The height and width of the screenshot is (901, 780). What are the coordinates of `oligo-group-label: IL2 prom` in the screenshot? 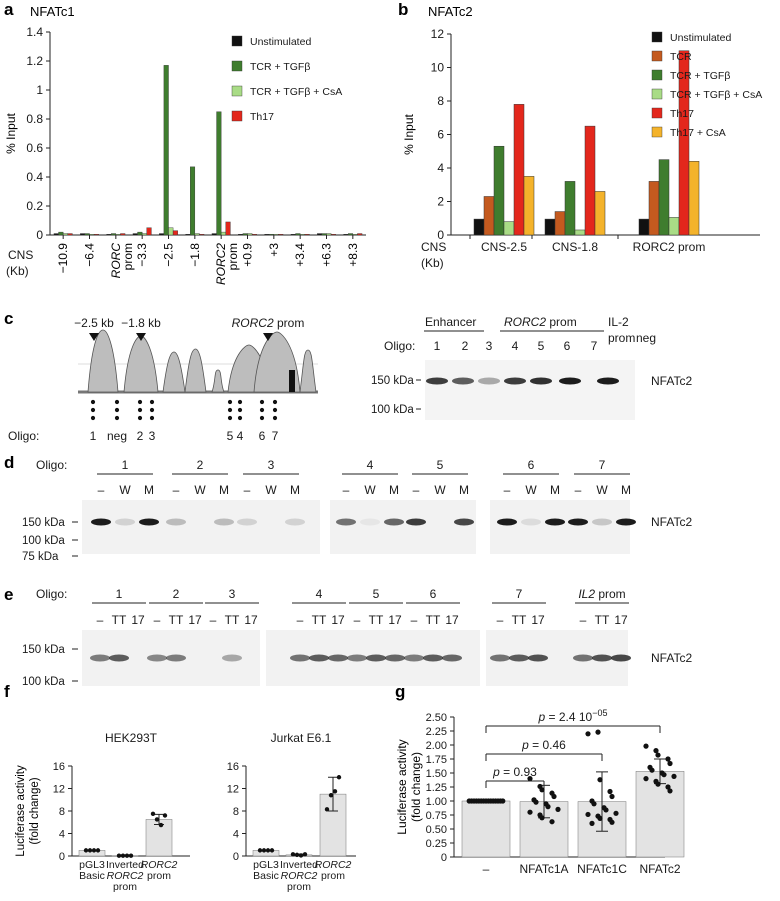 It's located at (601, 594).